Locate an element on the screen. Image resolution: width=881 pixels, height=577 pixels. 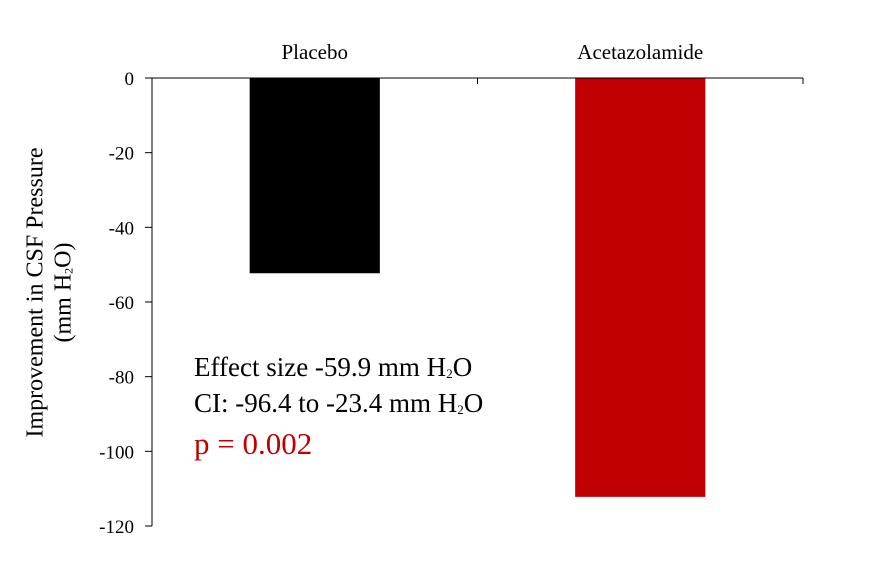
y-tick-label: -40 is located at coordinates (121, 228).